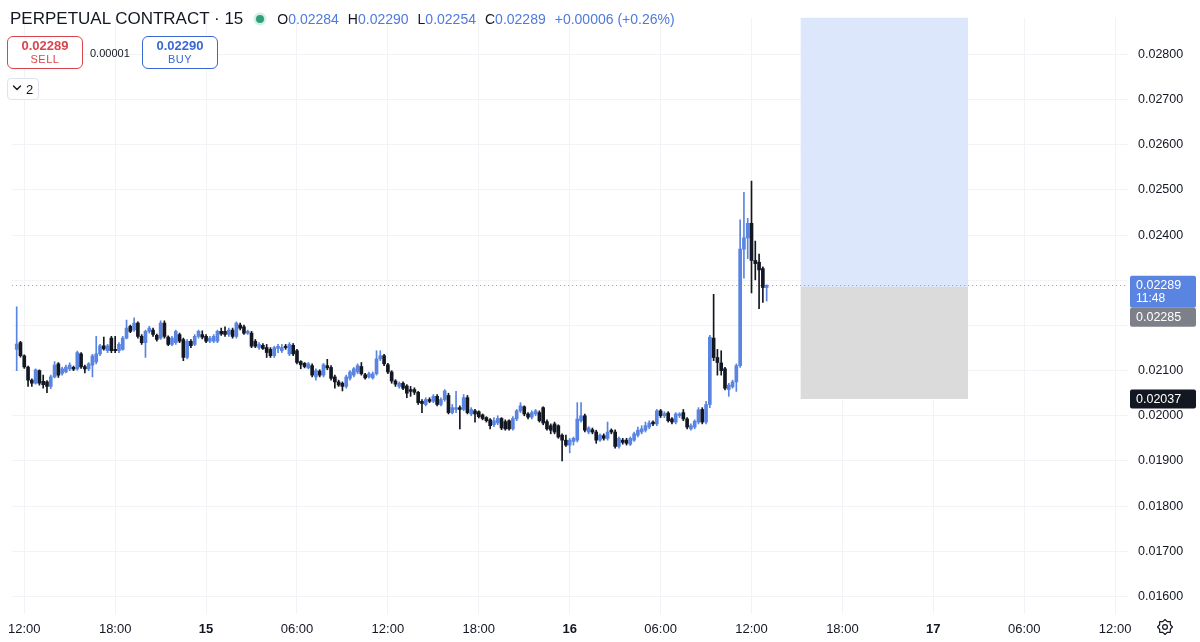 This screenshot has width=1200, height=642. What do you see at coordinates (206, 629) in the screenshot?
I see `x-tick-label: 15` at bounding box center [206, 629].